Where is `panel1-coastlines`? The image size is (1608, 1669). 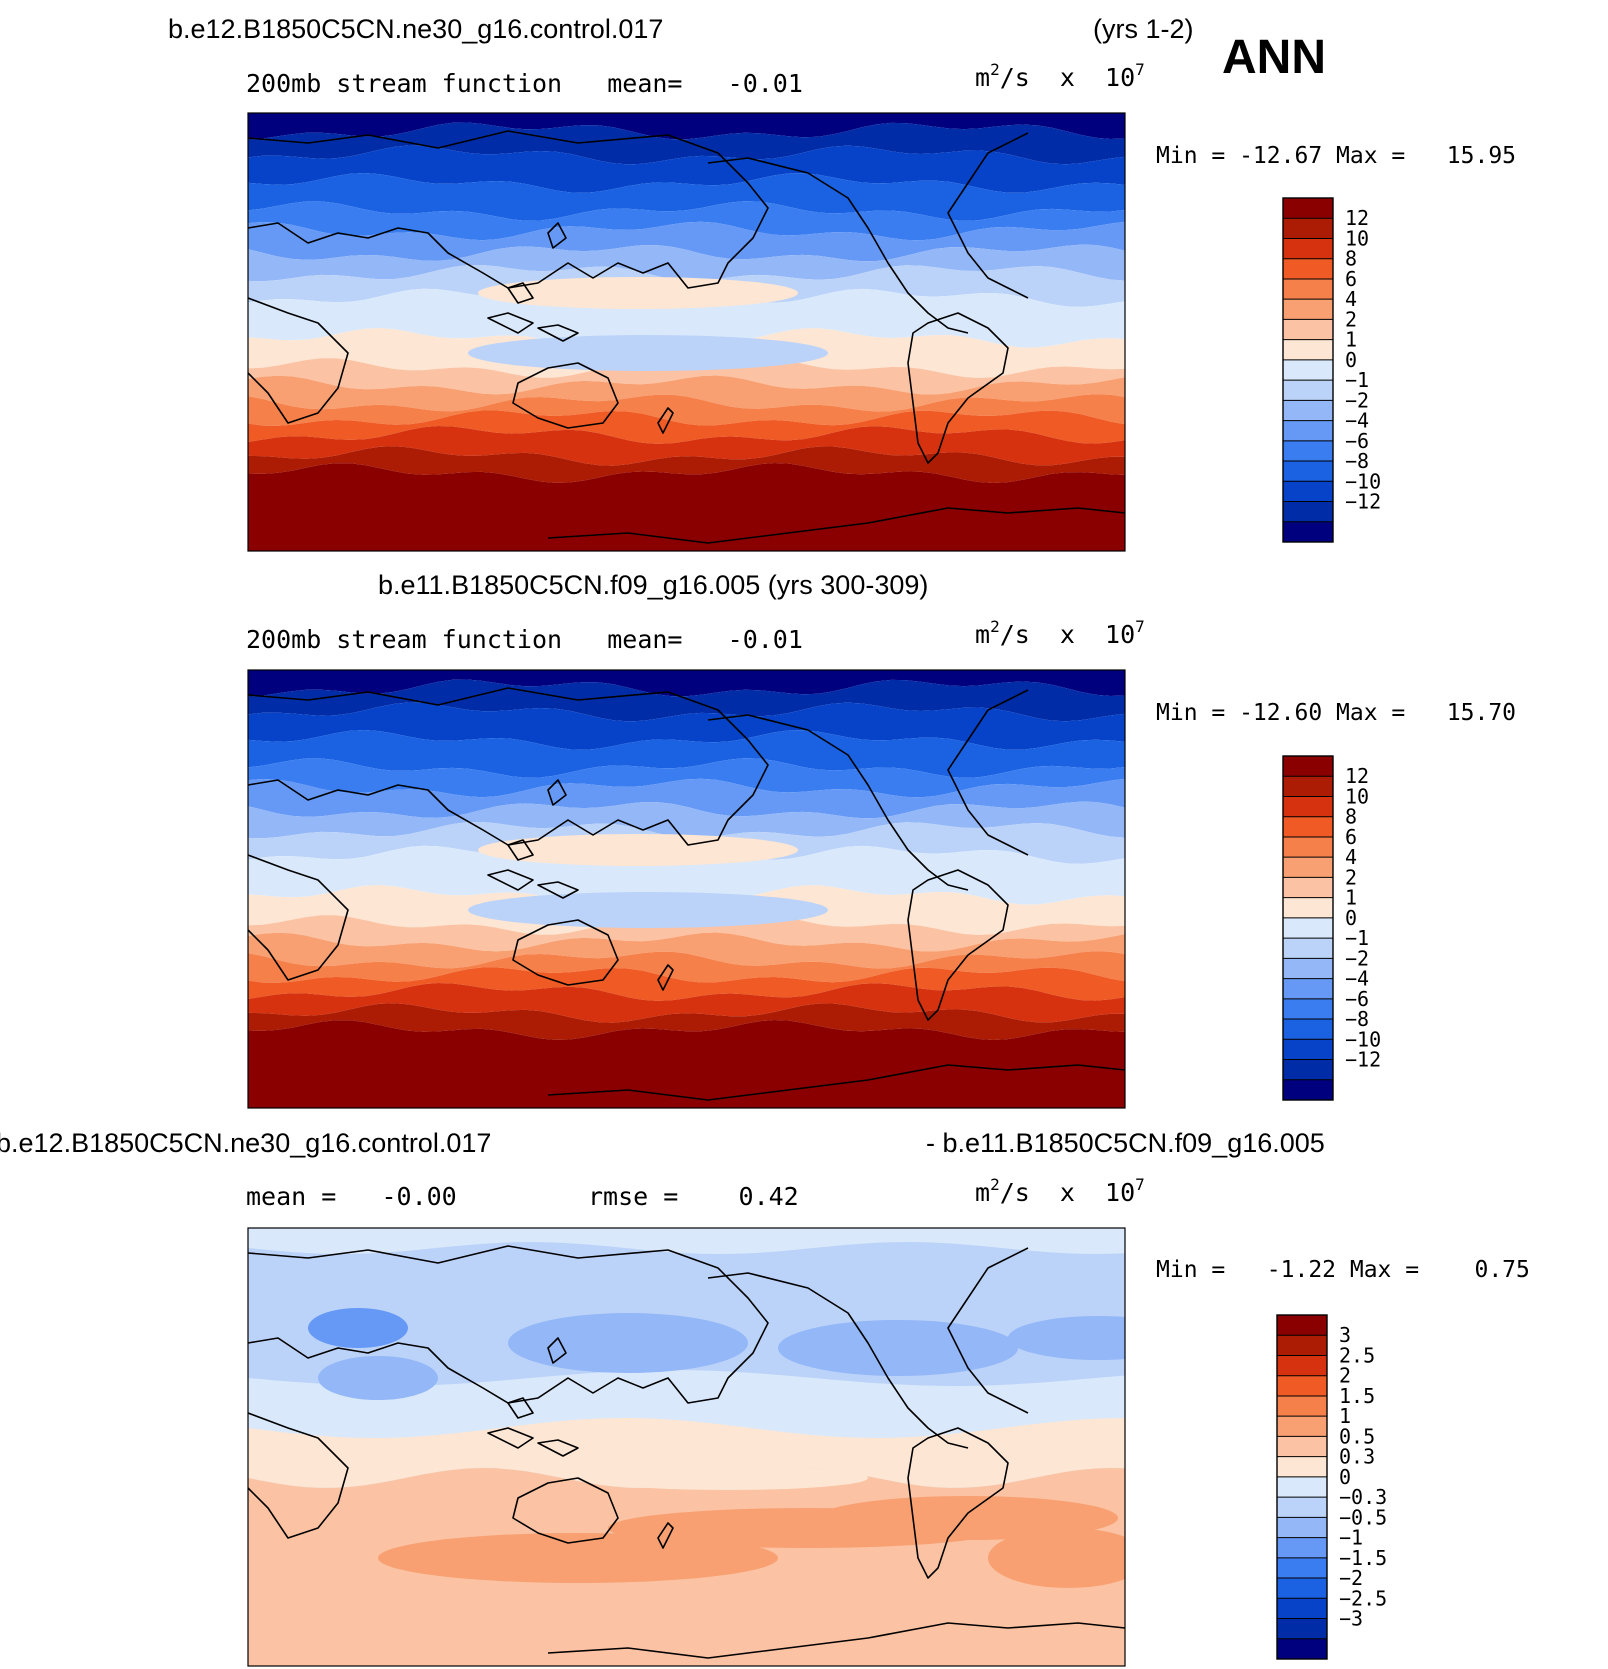 panel1-coastlines is located at coordinates (686, 337).